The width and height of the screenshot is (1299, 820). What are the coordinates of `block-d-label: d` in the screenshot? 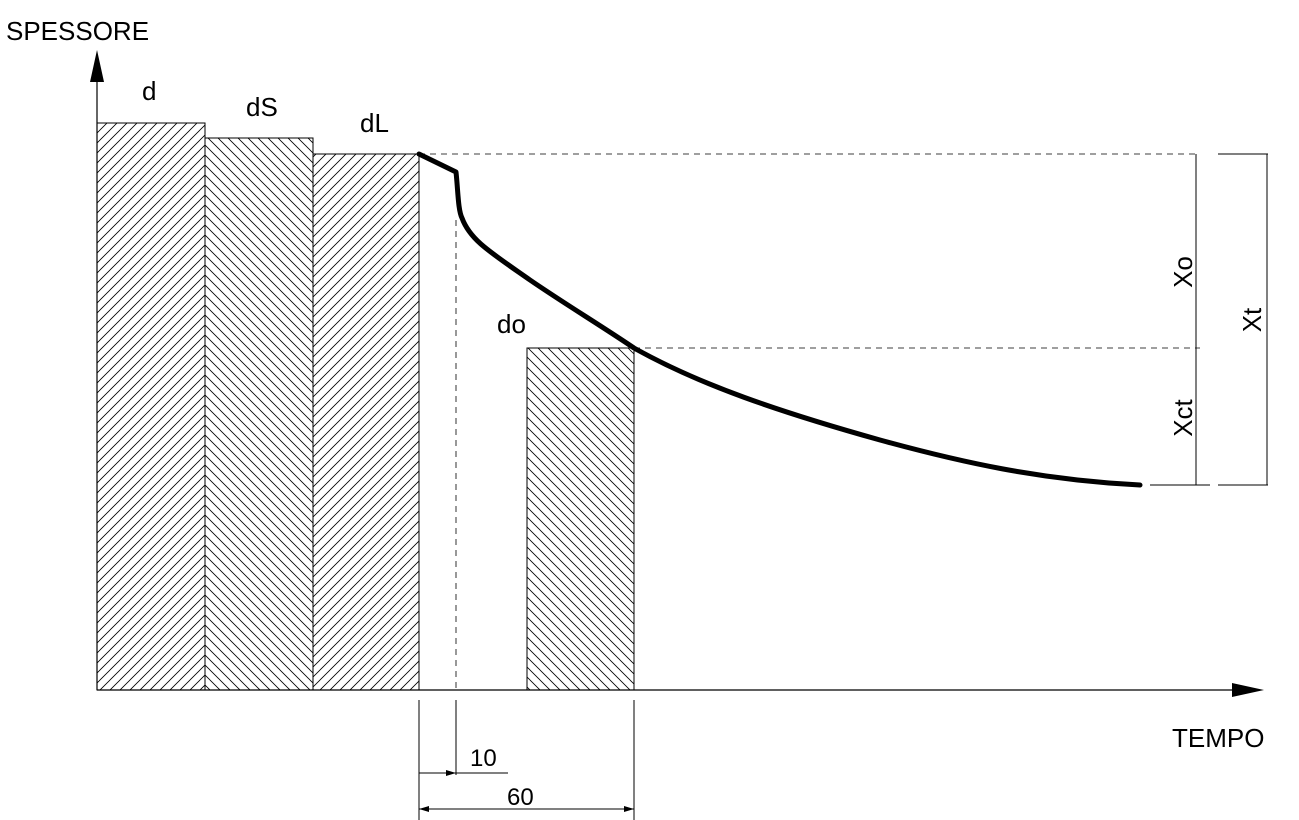 It's located at (149, 91).